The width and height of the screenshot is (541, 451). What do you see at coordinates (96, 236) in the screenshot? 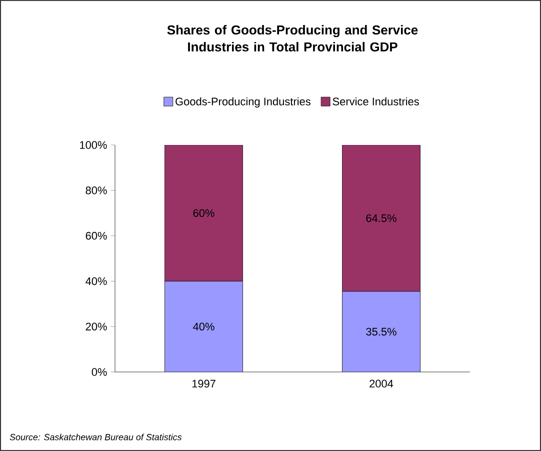
I see `y-tick-label: 60%` at bounding box center [96, 236].